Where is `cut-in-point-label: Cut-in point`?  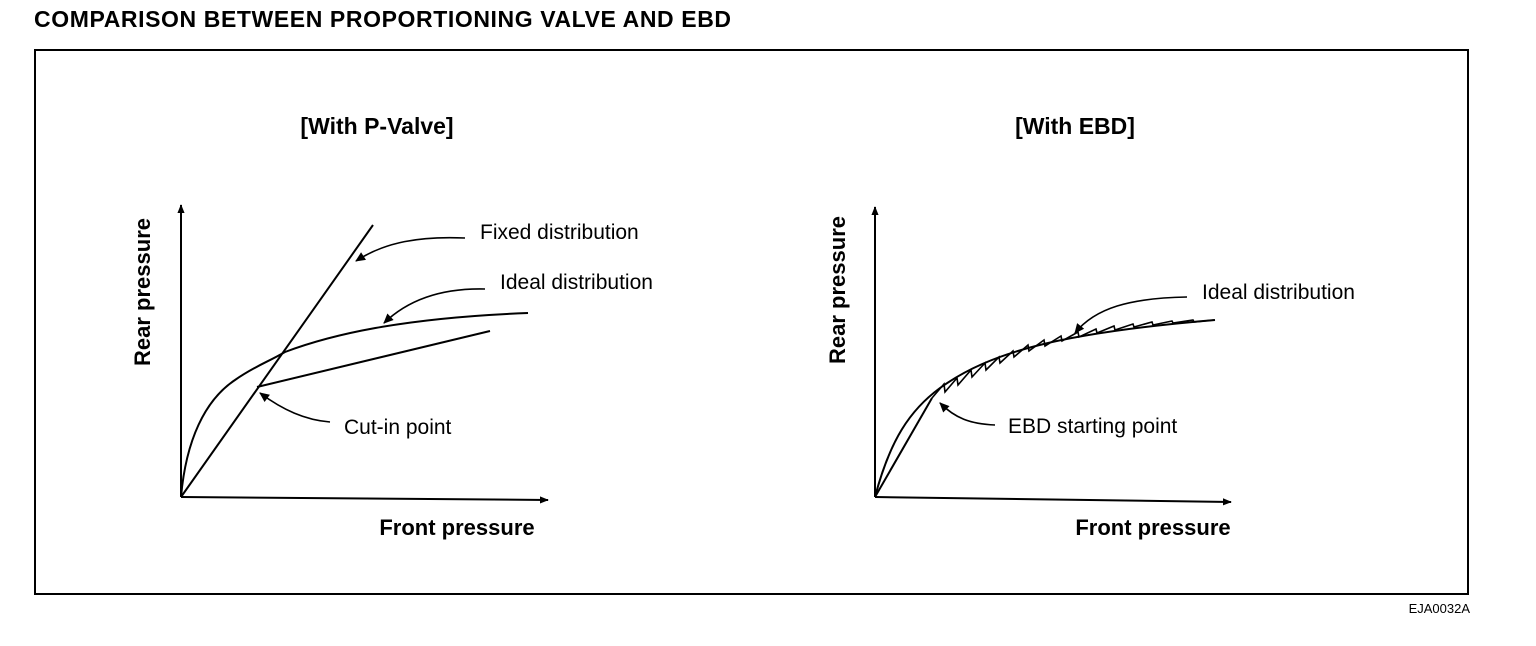 cut-in-point-label: Cut-in point is located at coordinates (398, 427).